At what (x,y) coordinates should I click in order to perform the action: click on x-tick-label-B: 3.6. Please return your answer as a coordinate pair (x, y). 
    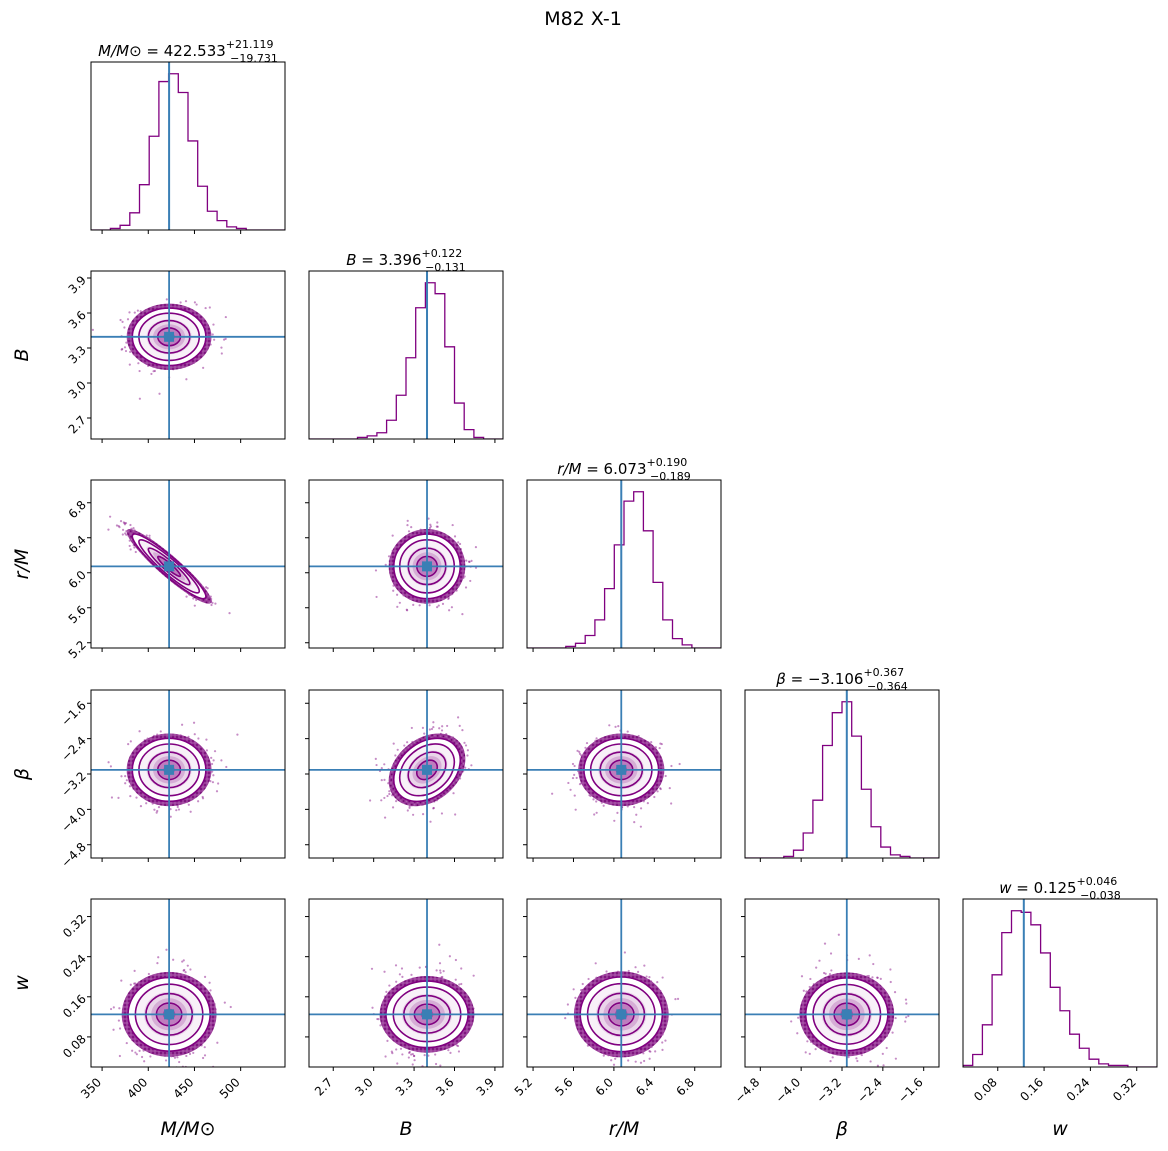
    Looking at the image, I should click on (444, 1086).